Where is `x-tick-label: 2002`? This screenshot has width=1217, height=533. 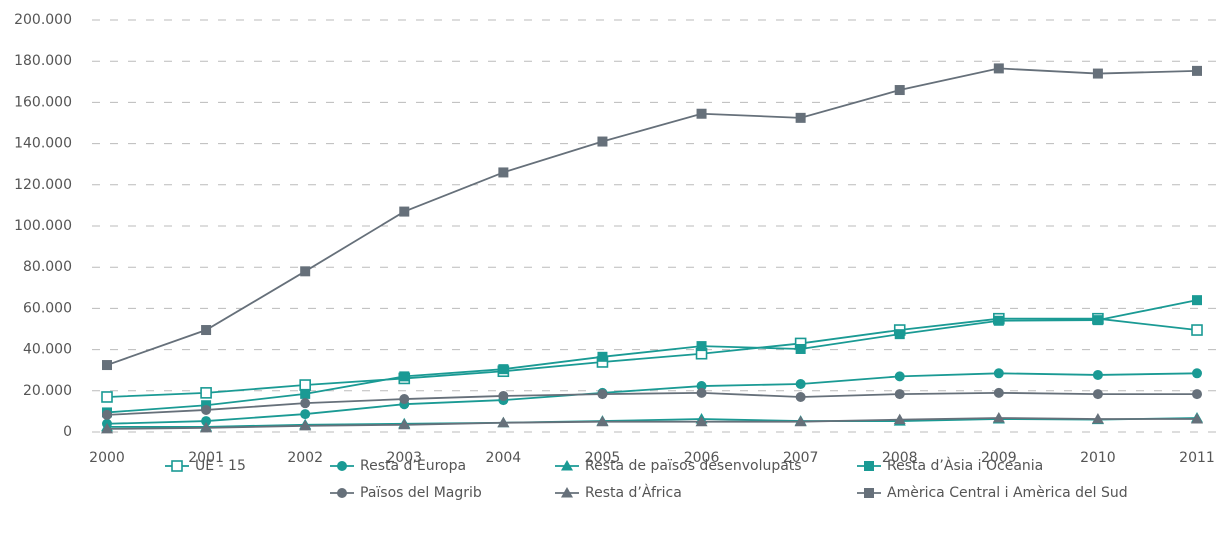
x-tick-label: 2002 is located at coordinates (305, 458).